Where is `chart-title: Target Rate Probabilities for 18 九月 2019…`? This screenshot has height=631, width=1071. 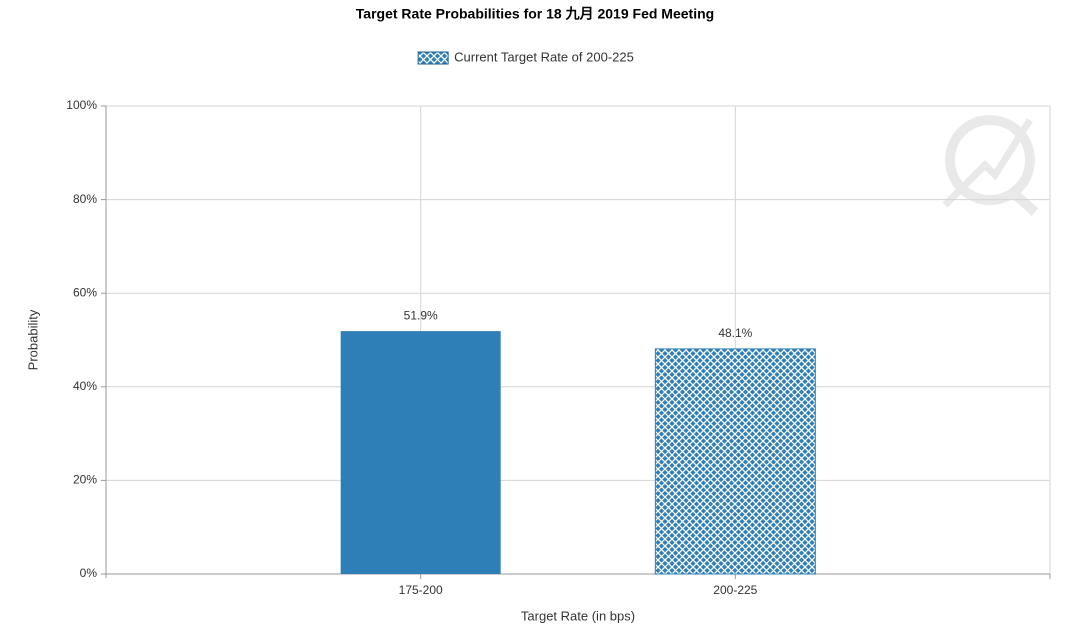 chart-title: Target Rate Probabilities for 18 九月 2019… is located at coordinates (535, 14).